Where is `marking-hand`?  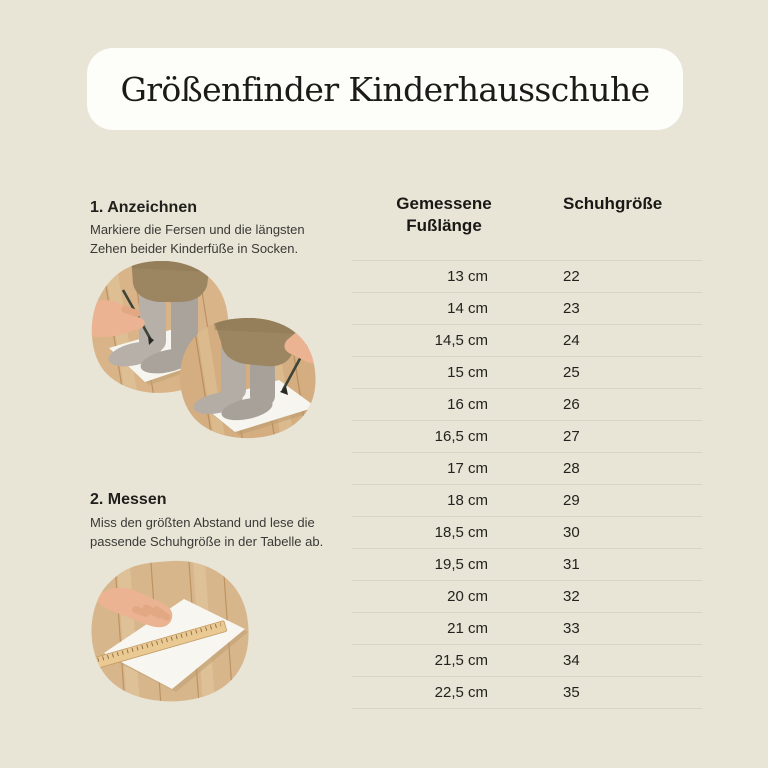
marking-hand is located at coordinates (118, 319).